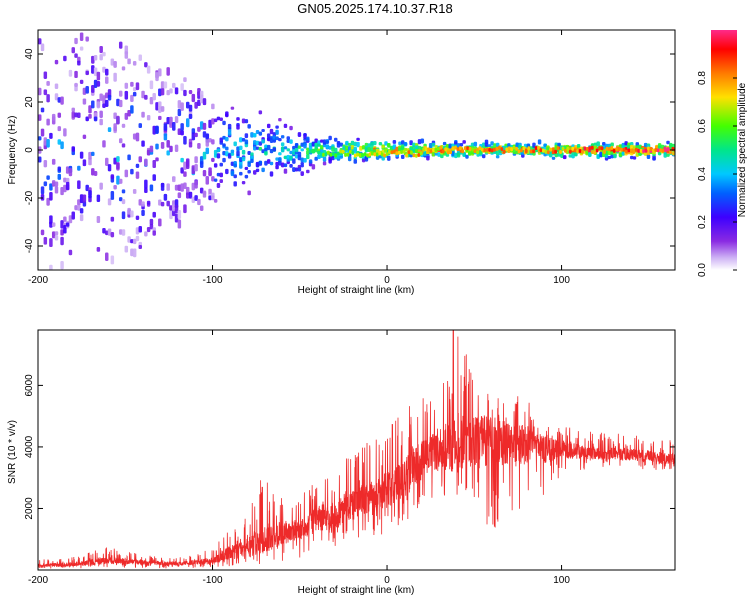 Image resolution: width=750 pixels, height=600 pixels. I want to click on spectrogram-x-tick-label: 100, so click(561, 280).